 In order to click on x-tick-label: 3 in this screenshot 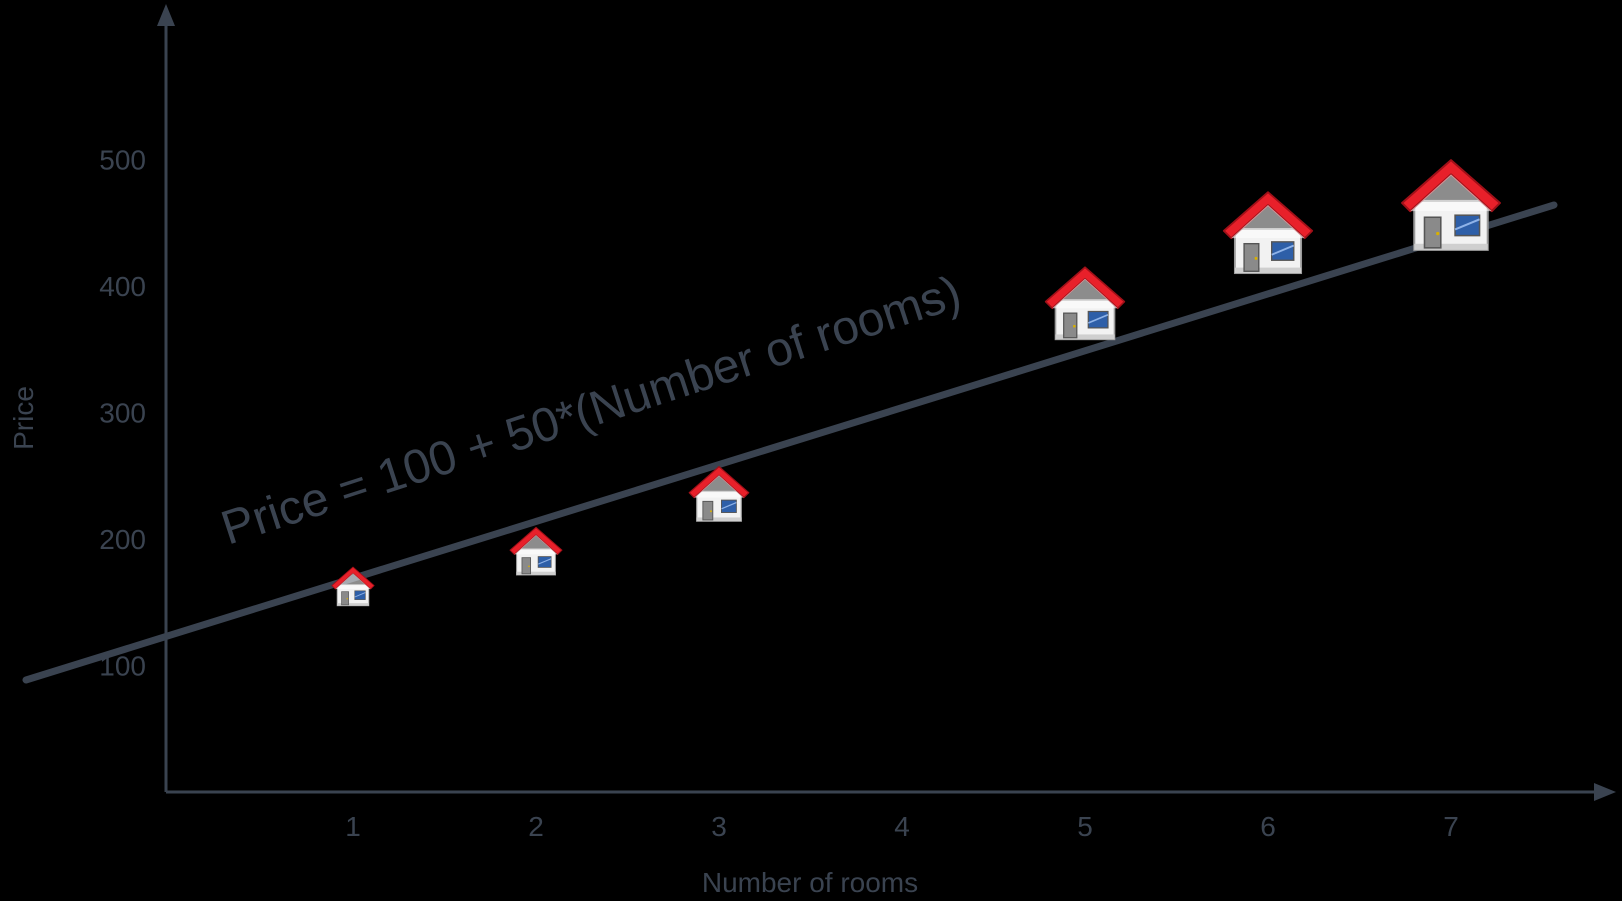, I will do `click(719, 826)`.